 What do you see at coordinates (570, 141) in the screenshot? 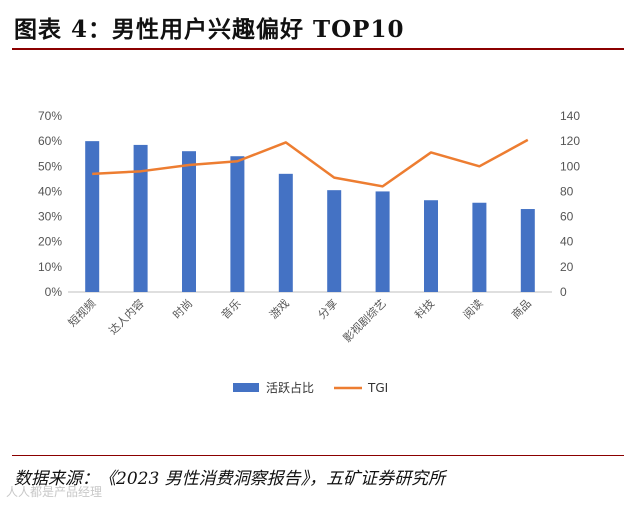
I see `right-tick-label: 120` at bounding box center [570, 141].